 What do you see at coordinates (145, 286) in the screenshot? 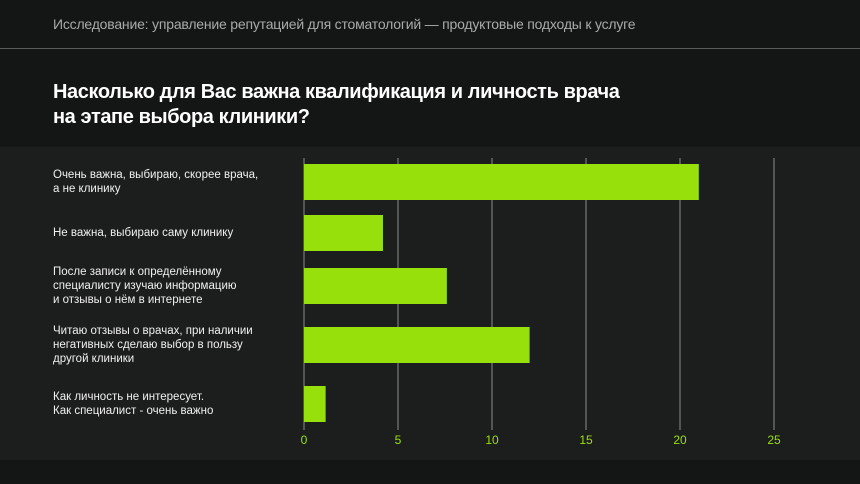
I see `category-label-line: специалисту изучаю информацию` at bounding box center [145, 286].